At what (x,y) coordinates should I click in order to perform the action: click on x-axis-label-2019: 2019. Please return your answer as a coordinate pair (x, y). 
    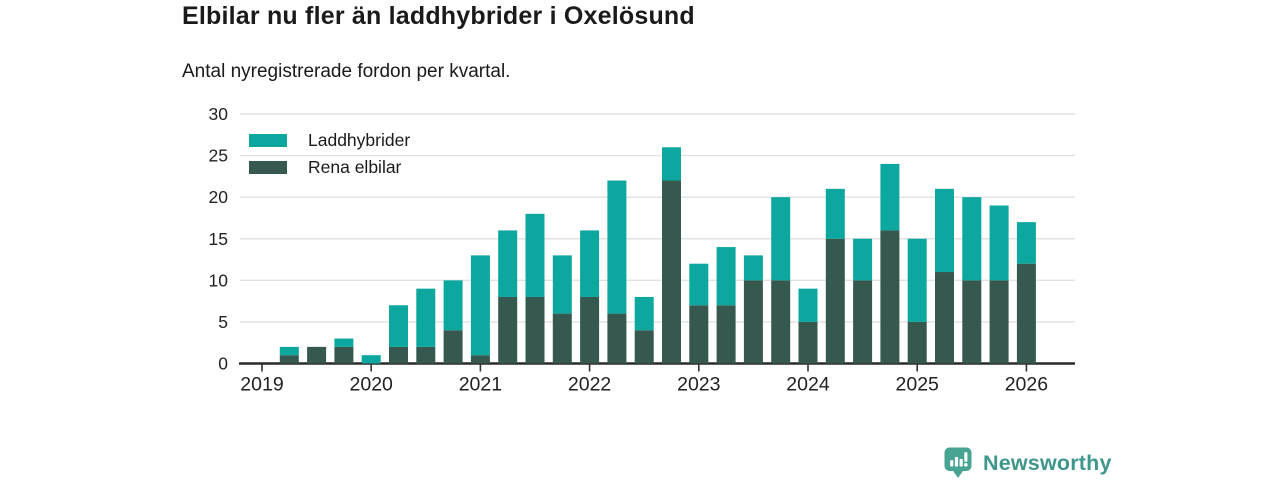
    Looking at the image, I should click on (261, 385).